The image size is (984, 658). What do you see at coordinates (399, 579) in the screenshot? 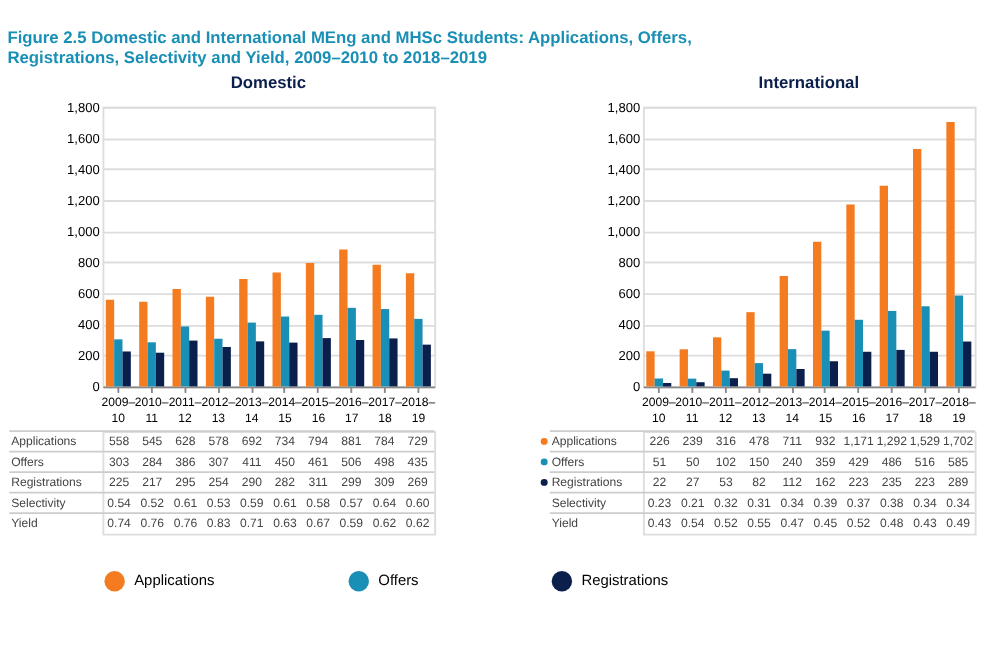
I see `legend-label: Offers` at bounding box center [399, 579].